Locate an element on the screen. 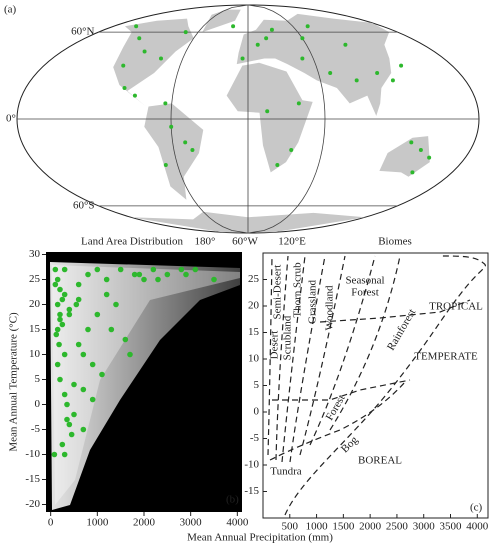 The height and width of the screenshot is (550, 498). y-tick-label: -5 is located at coordinates (36, 429).